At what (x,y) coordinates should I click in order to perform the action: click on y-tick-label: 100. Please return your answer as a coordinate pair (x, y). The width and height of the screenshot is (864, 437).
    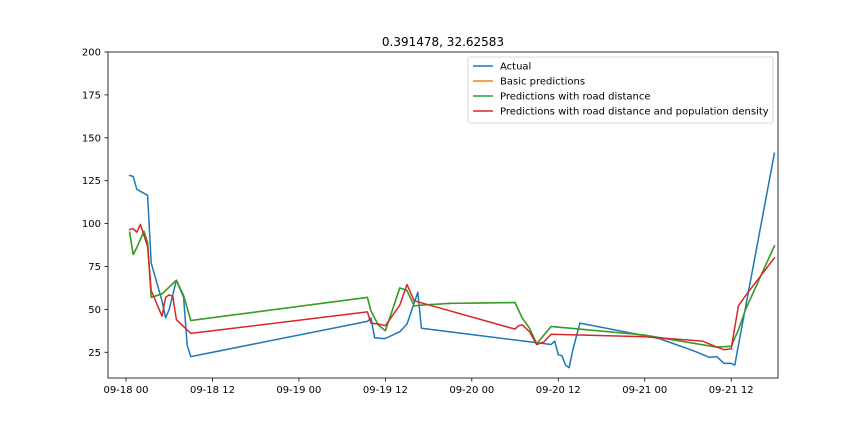
    Looking at the image, I should click on (91, 224).